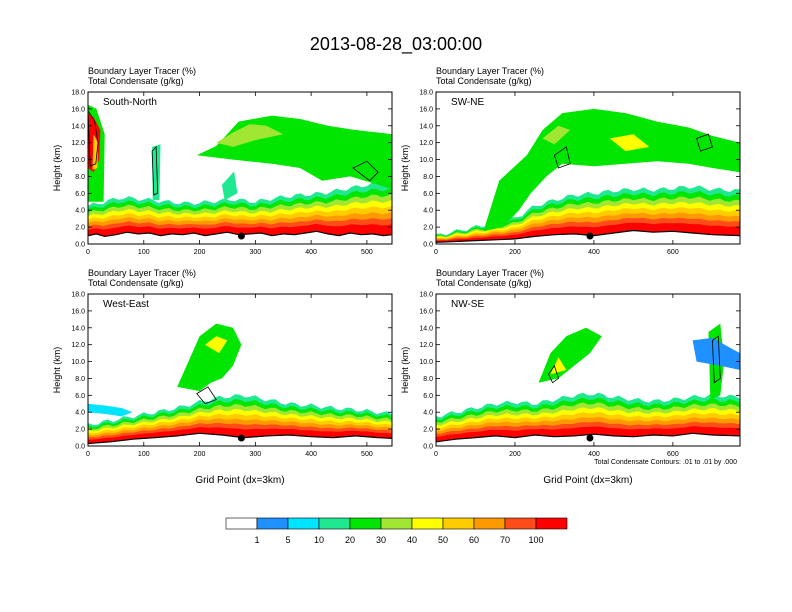 The width and height of the screenshot is (792, 612). I want to click on colorbar-label: 50, so click(443, 540).